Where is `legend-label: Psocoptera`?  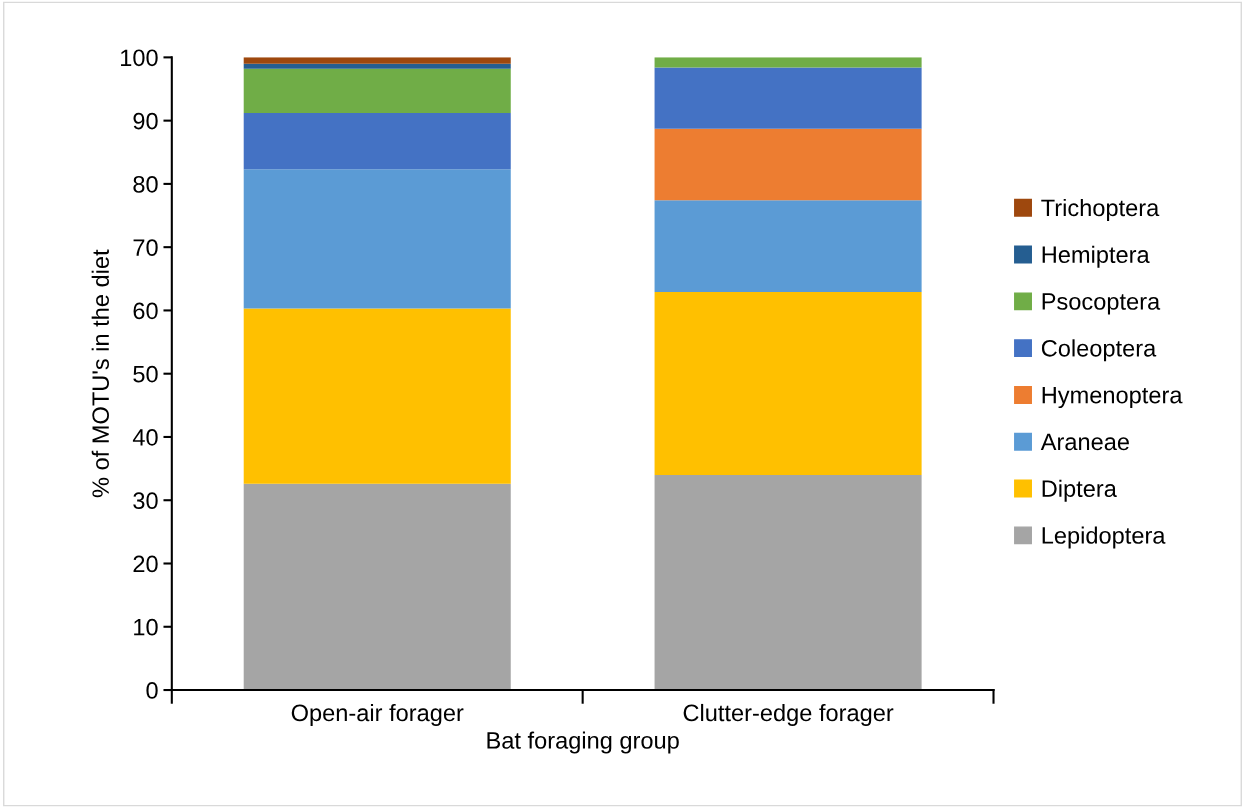
legend-label: Psocoptera is located at coordinates (1101, 304).